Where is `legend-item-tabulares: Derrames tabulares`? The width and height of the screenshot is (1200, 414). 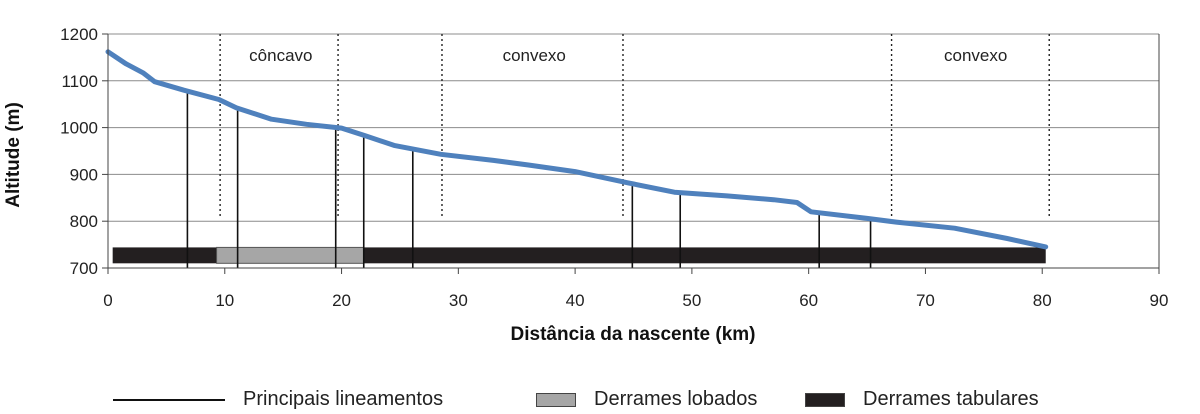
legend-item-tabulares: Derrames tabulares is located at coordinates (922, 399).